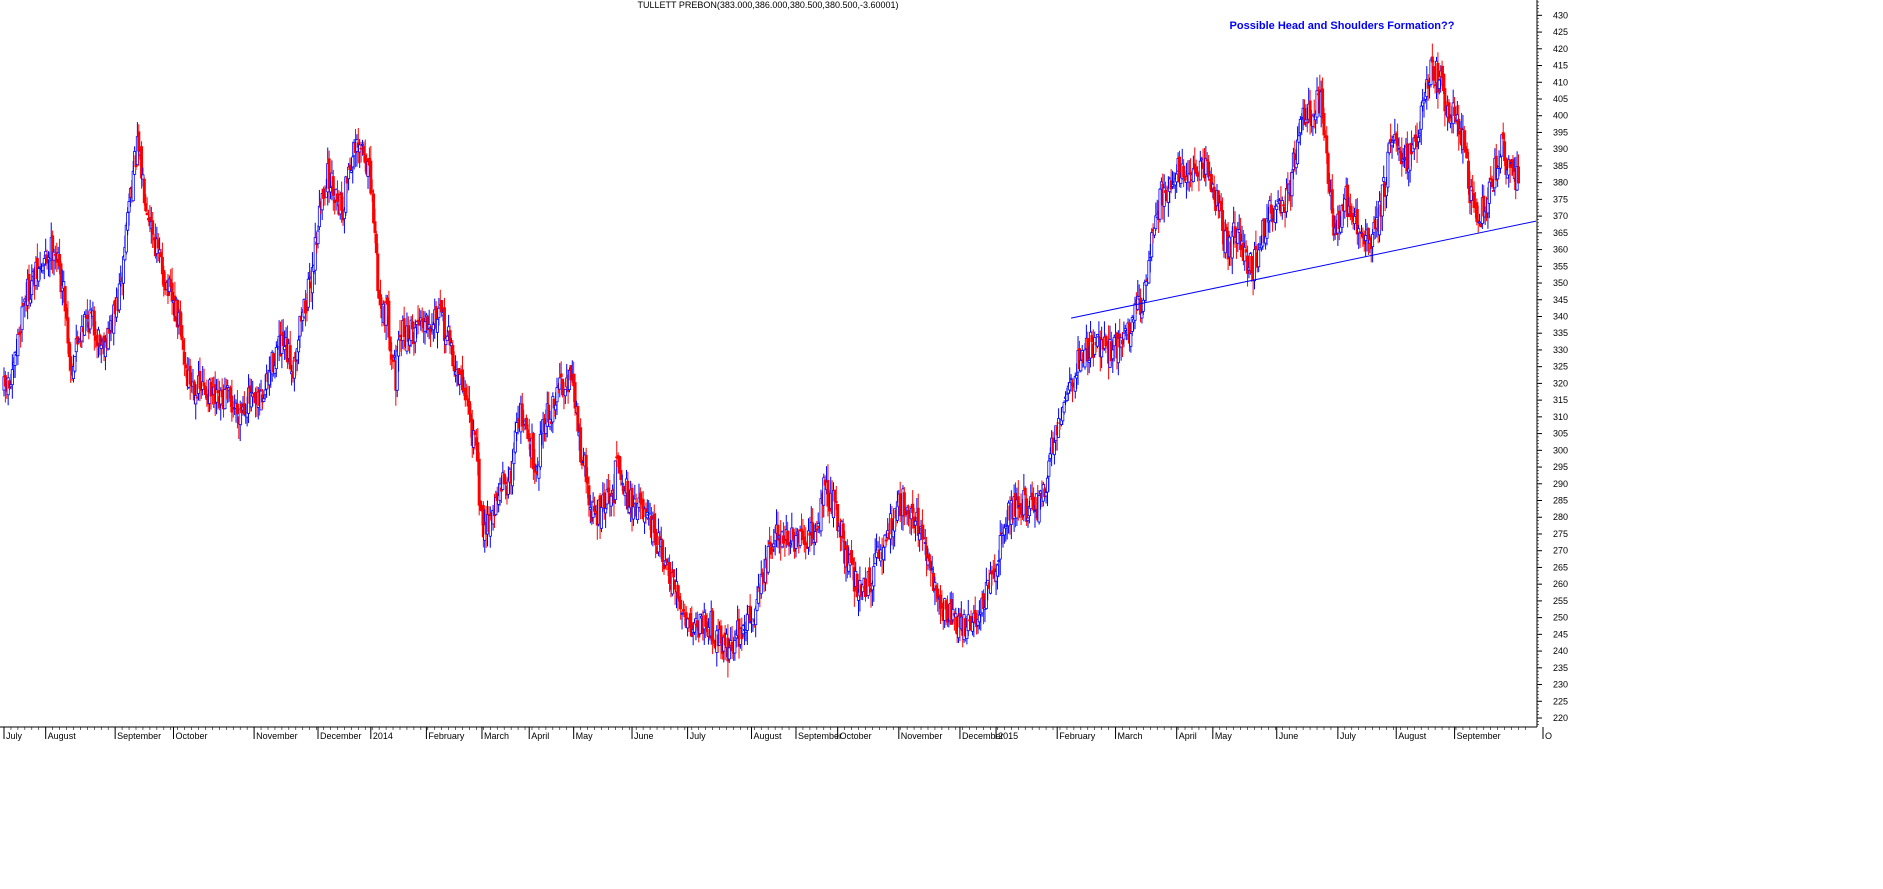  I want to click on x-tick-label: July, so click(1348, 736).